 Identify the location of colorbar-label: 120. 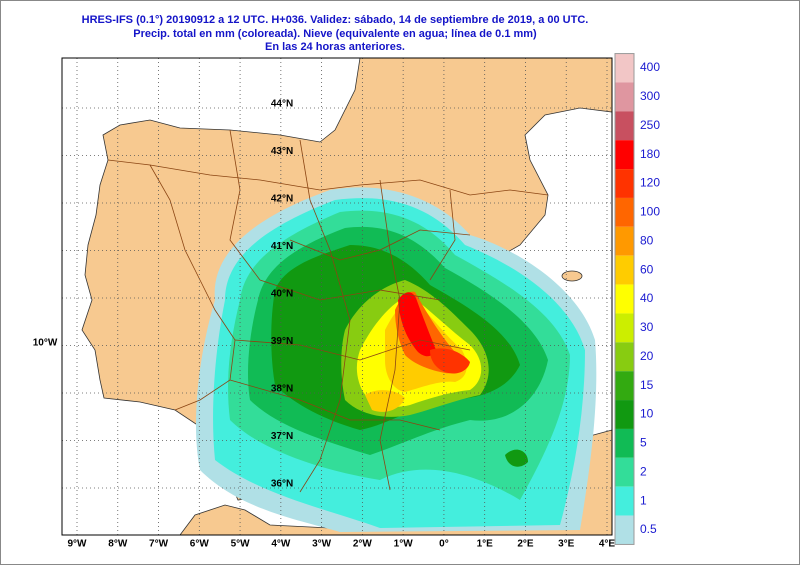
(650, 183).